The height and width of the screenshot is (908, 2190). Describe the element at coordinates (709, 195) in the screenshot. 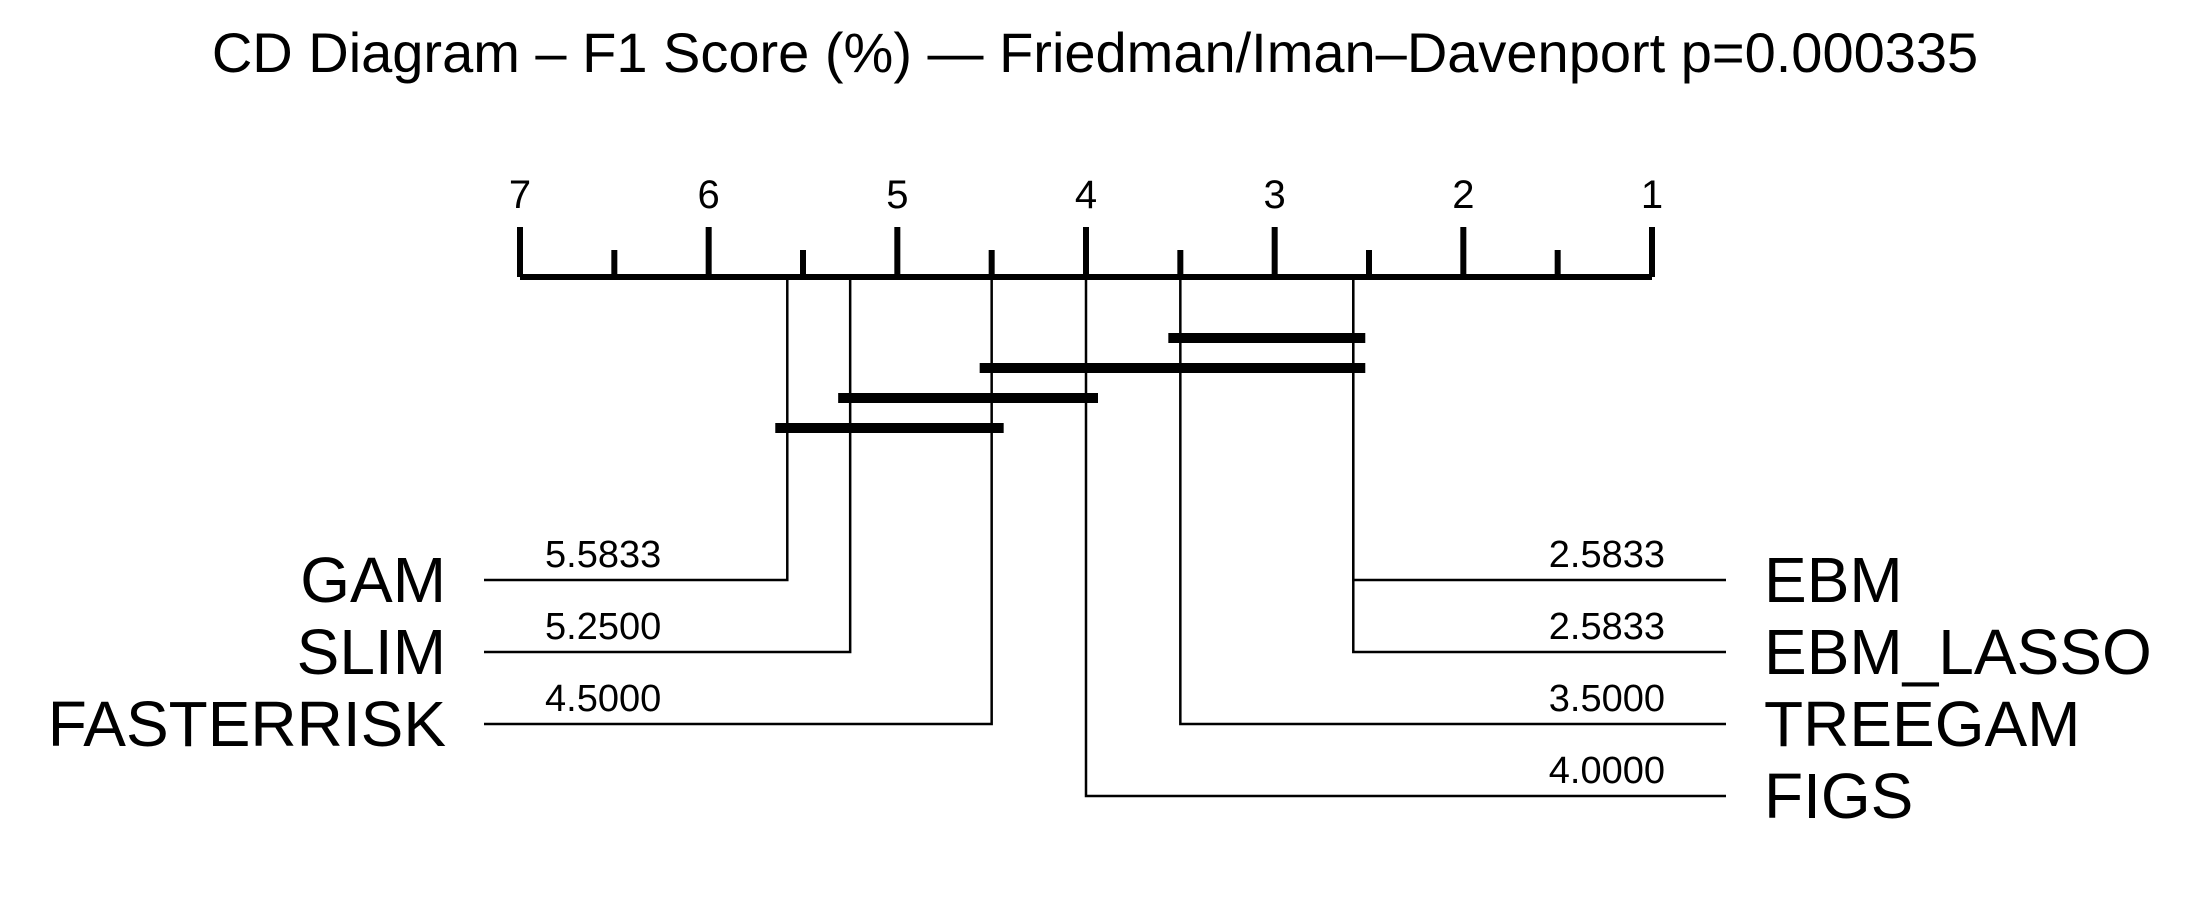

I see `tick-label: 6` at that location.